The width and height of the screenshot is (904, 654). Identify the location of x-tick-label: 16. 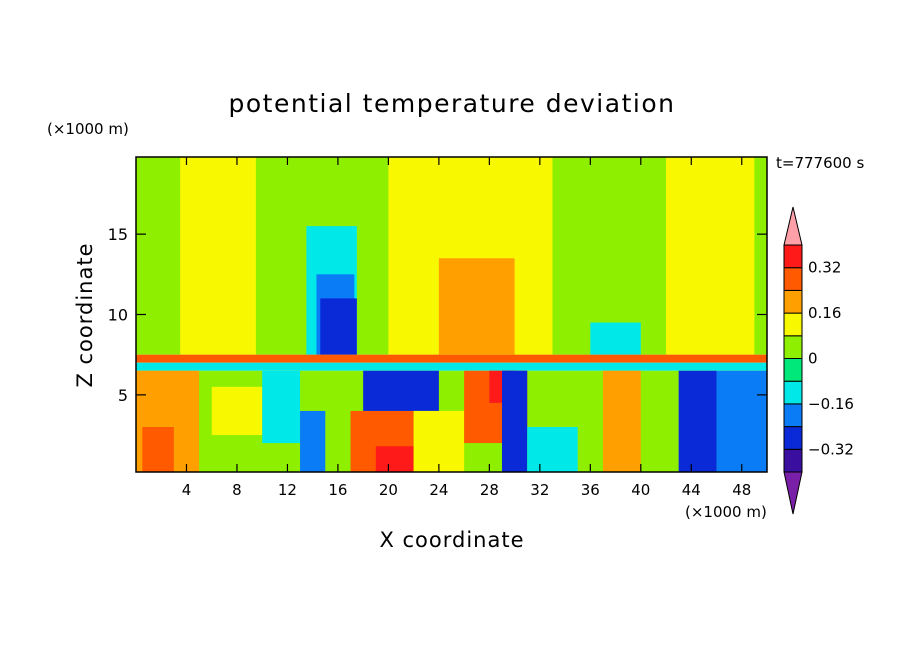
(337, 490).